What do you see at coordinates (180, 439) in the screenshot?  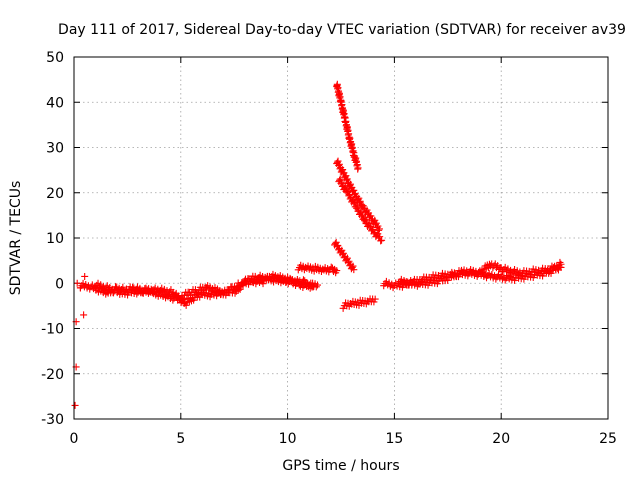 I see `x-tick-label: 5` at bounding box center [180, 439].